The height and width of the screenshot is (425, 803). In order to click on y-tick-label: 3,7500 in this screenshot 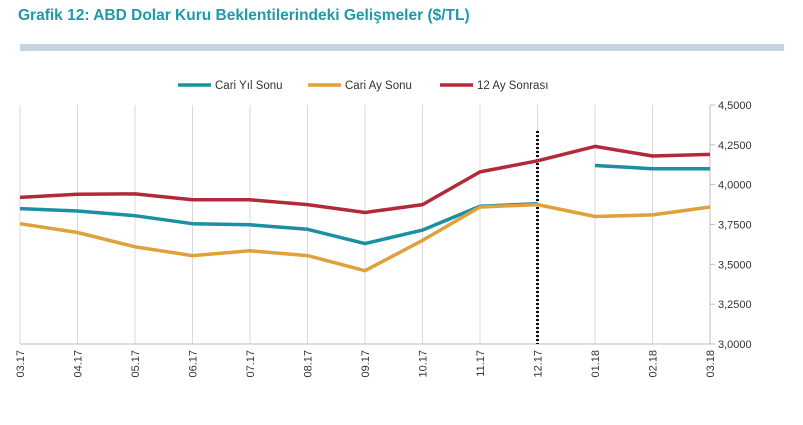, I will do `click(735, 226)`.